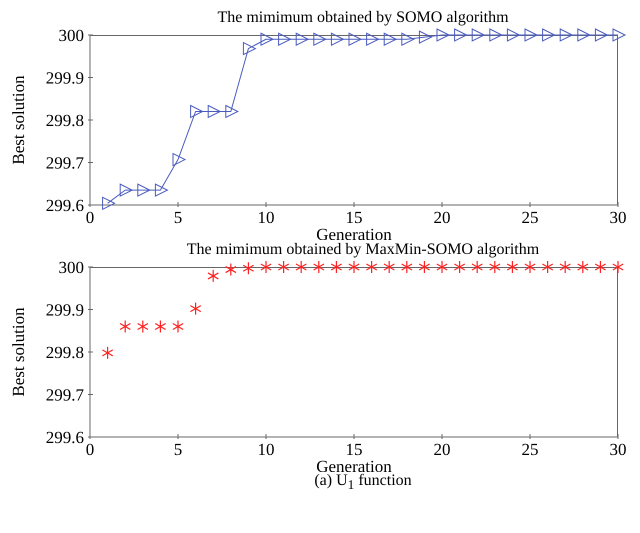  What do you see at coordinates (363, 17) in the screenshot?
I see `chart-title: The mimimum obtained by SOMO algorithm` at bounding box center [363, 17].